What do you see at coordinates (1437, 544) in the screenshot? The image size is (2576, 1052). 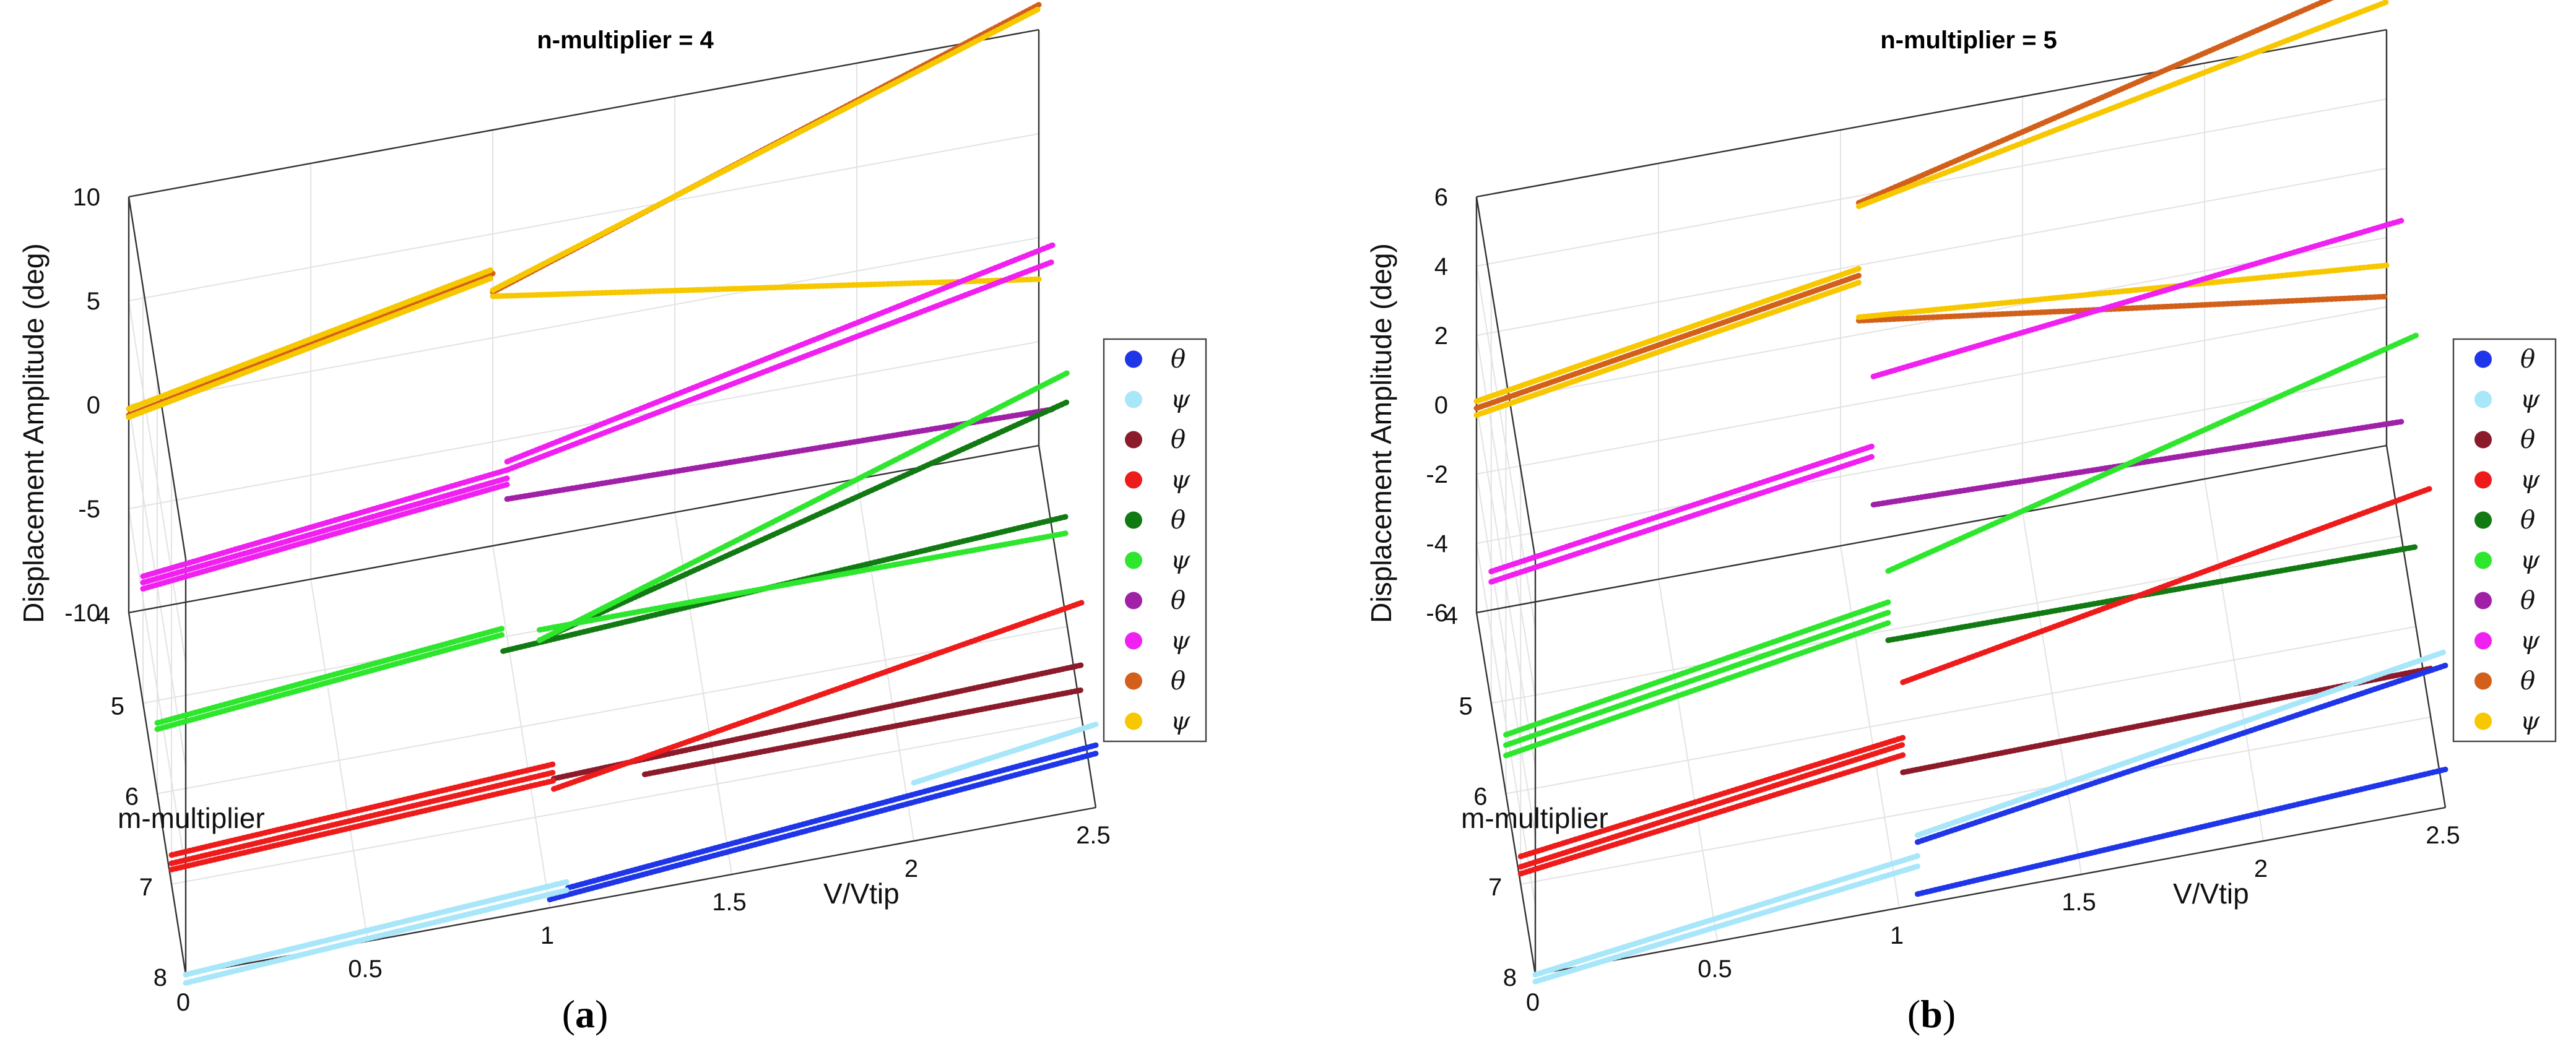 I see `z-tick-label: -4` at bounding box center [1437, 544].